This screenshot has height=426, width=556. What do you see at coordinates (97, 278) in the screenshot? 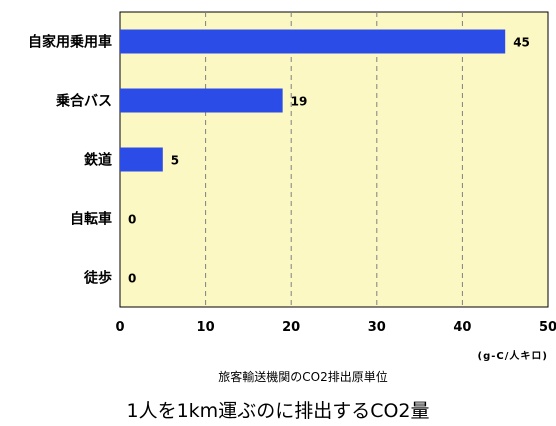
I see `category-label: 徒歩` at bounding box center [97, 278].